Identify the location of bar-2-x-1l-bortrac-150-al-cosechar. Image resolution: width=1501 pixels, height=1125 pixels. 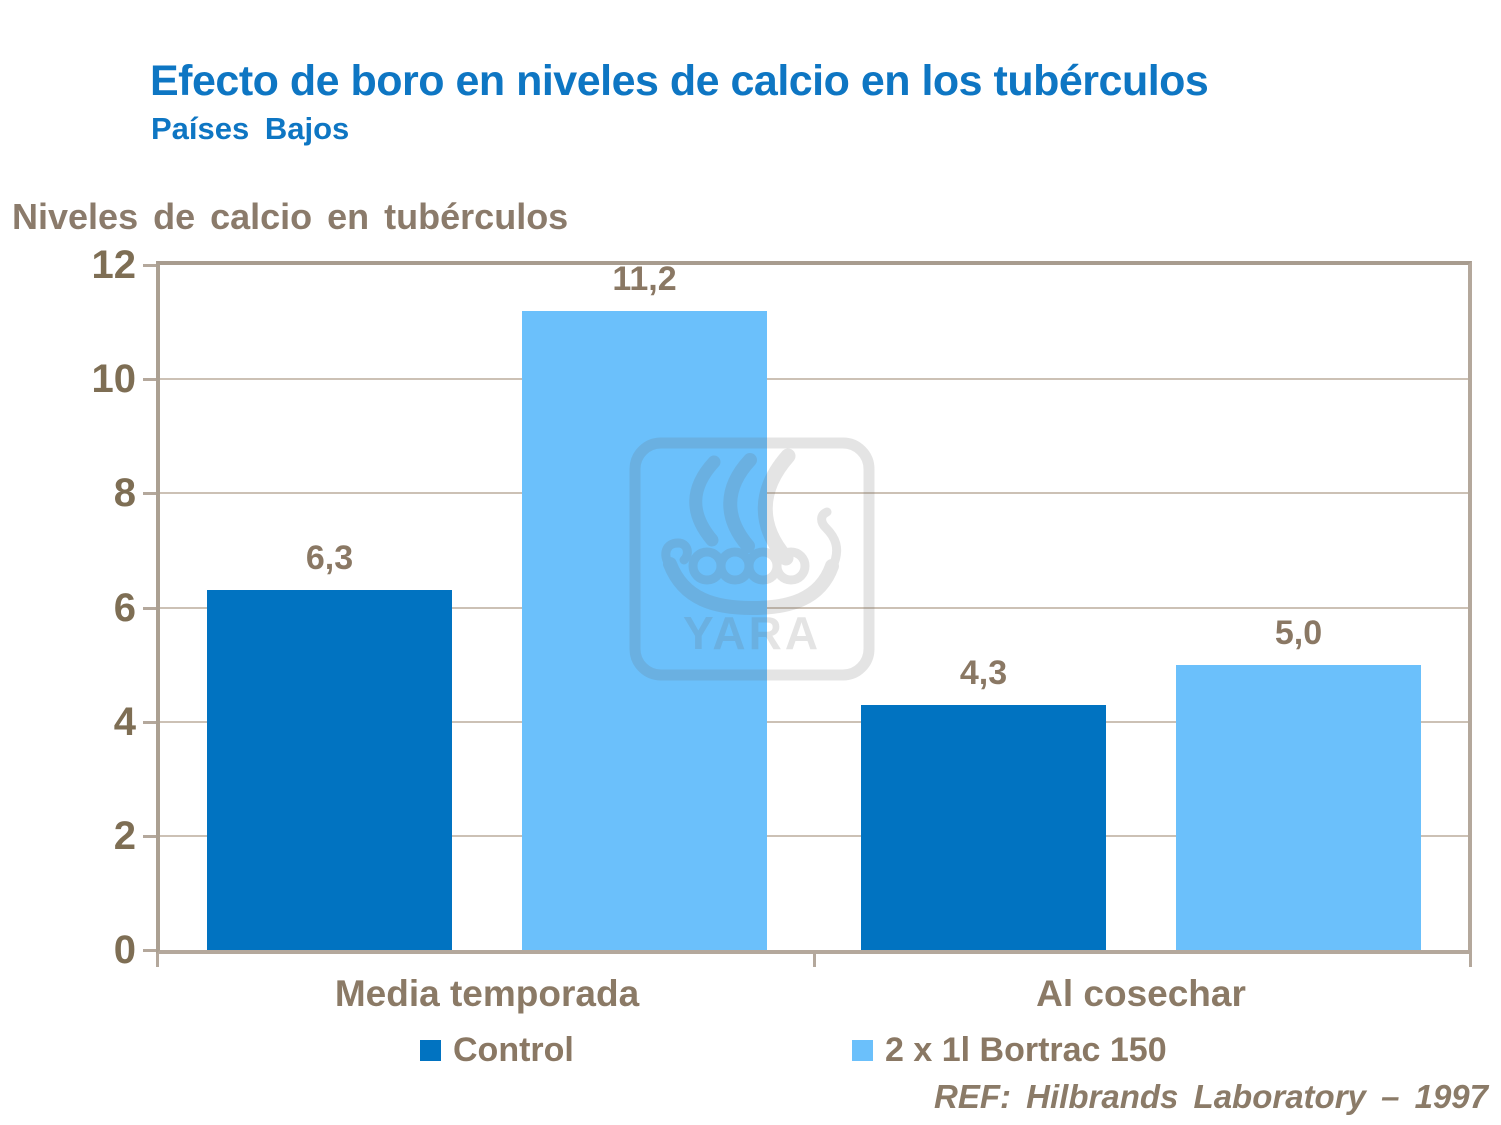
(1298, 807).